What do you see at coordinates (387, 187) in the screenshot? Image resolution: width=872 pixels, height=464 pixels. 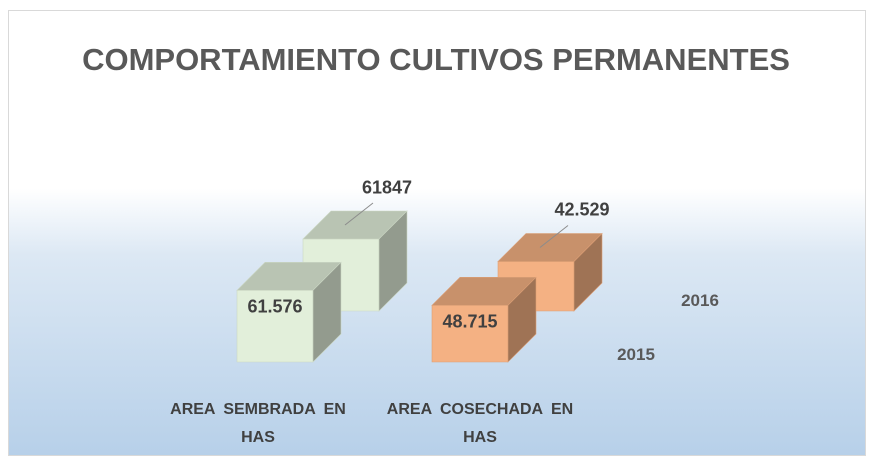 I see `data-label: 61847` at bounding box center [387, 187].